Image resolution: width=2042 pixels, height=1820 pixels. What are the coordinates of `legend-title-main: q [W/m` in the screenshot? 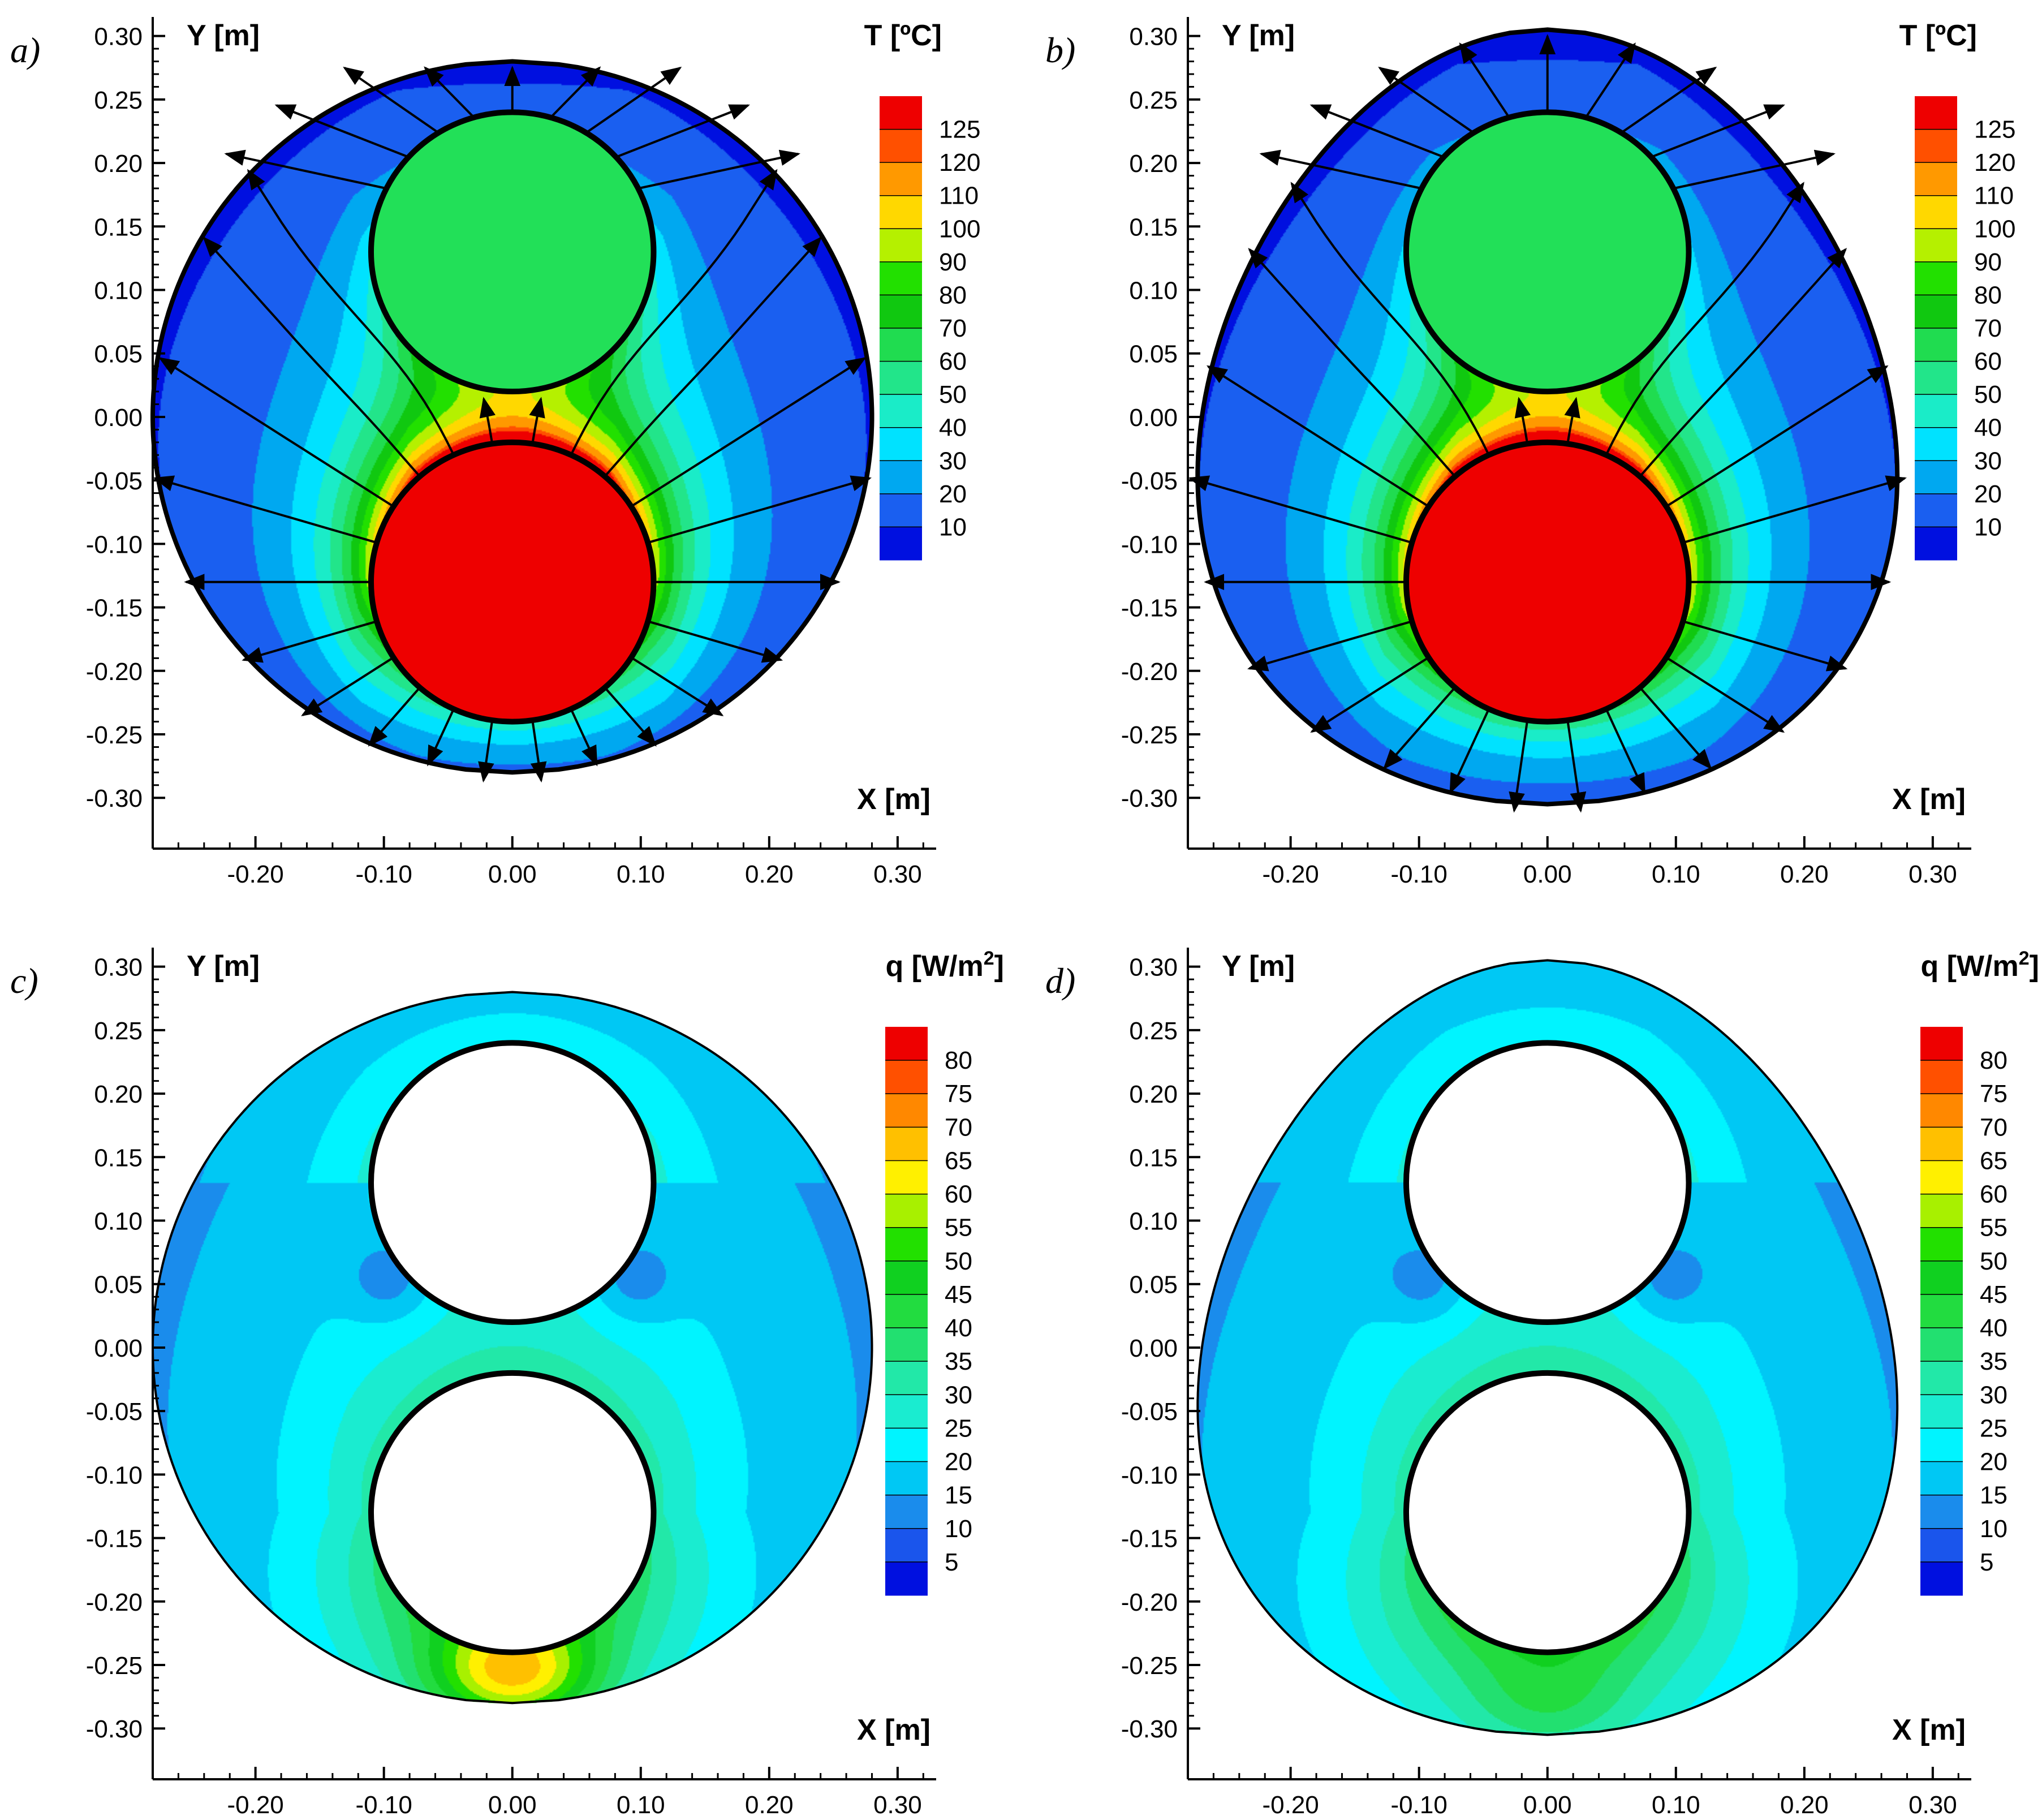 It's located at (1969, 966).